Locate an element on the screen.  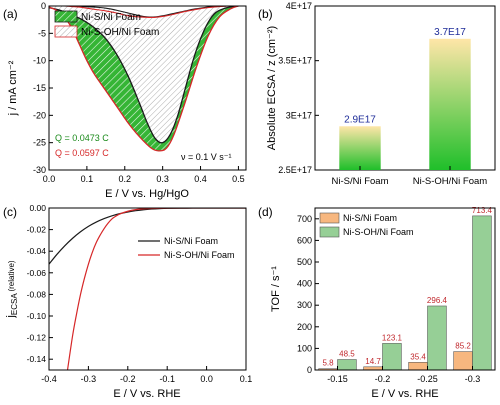
panel-b-ylabel: Absolute ECSA / z (cm⁻²) is located at coordinates (272, 88).